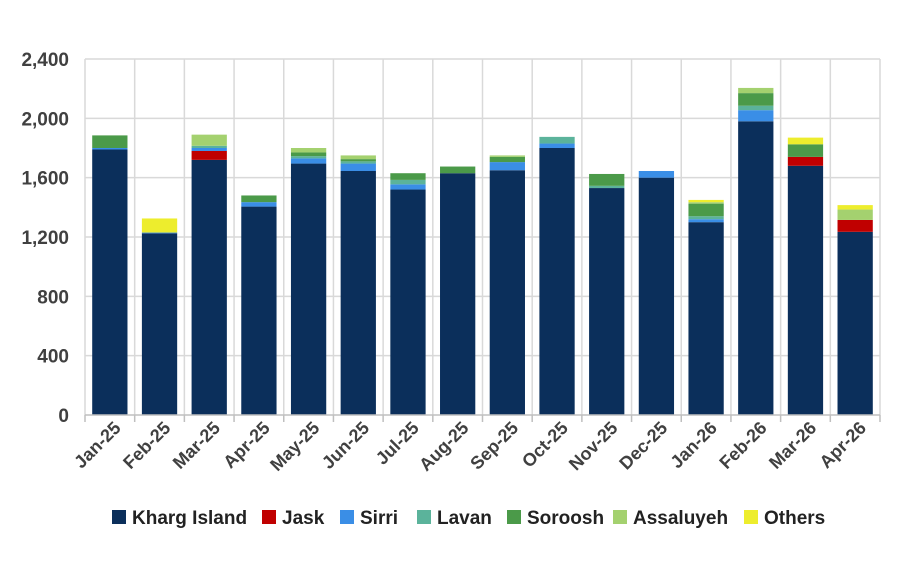 The height and width of the screenshot is (562, 902). Describe the element at coordinates (45, 238) in the screenshot. I see `y-axis-tick-labels: 0 400 800 1,200 1,600 2,000 2,400` at that location.